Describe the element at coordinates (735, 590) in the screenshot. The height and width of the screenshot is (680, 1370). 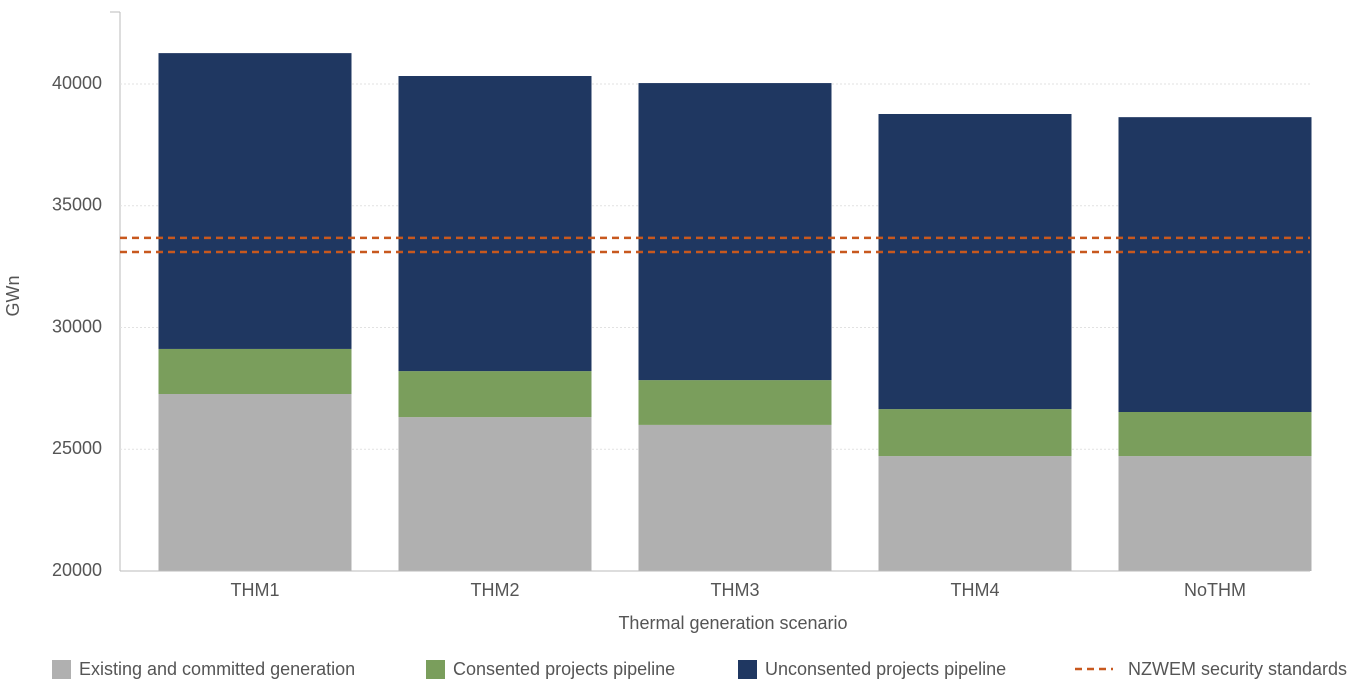
I see `x-tick-label: THM3` at that location.